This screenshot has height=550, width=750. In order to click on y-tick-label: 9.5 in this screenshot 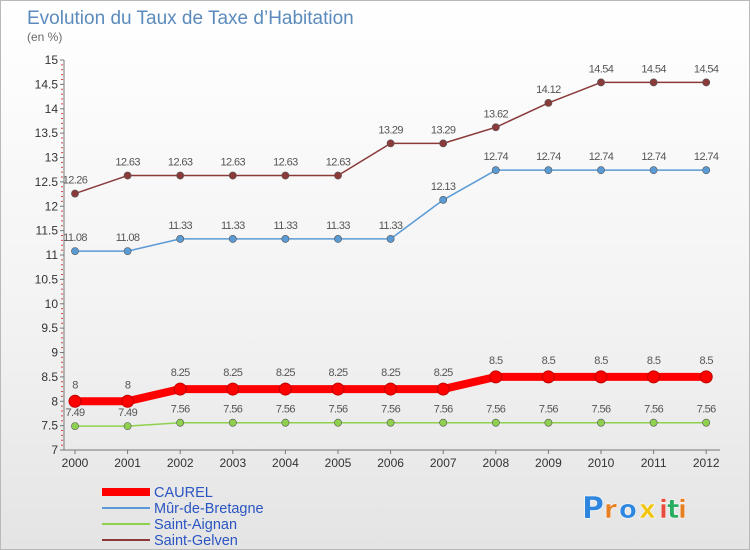, I will do `click(49, 328)`.